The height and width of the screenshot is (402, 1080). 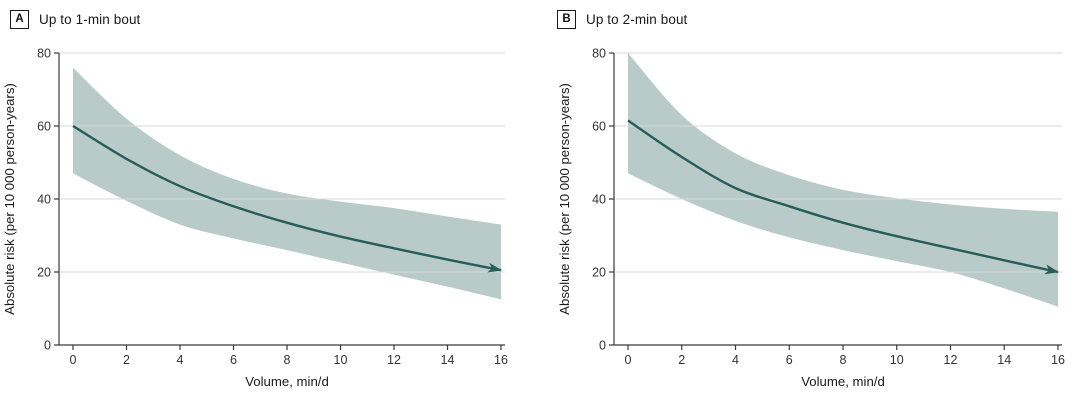 I want to click on panel-a-title: Up to 1-min bout, so click(x=90, y=19).